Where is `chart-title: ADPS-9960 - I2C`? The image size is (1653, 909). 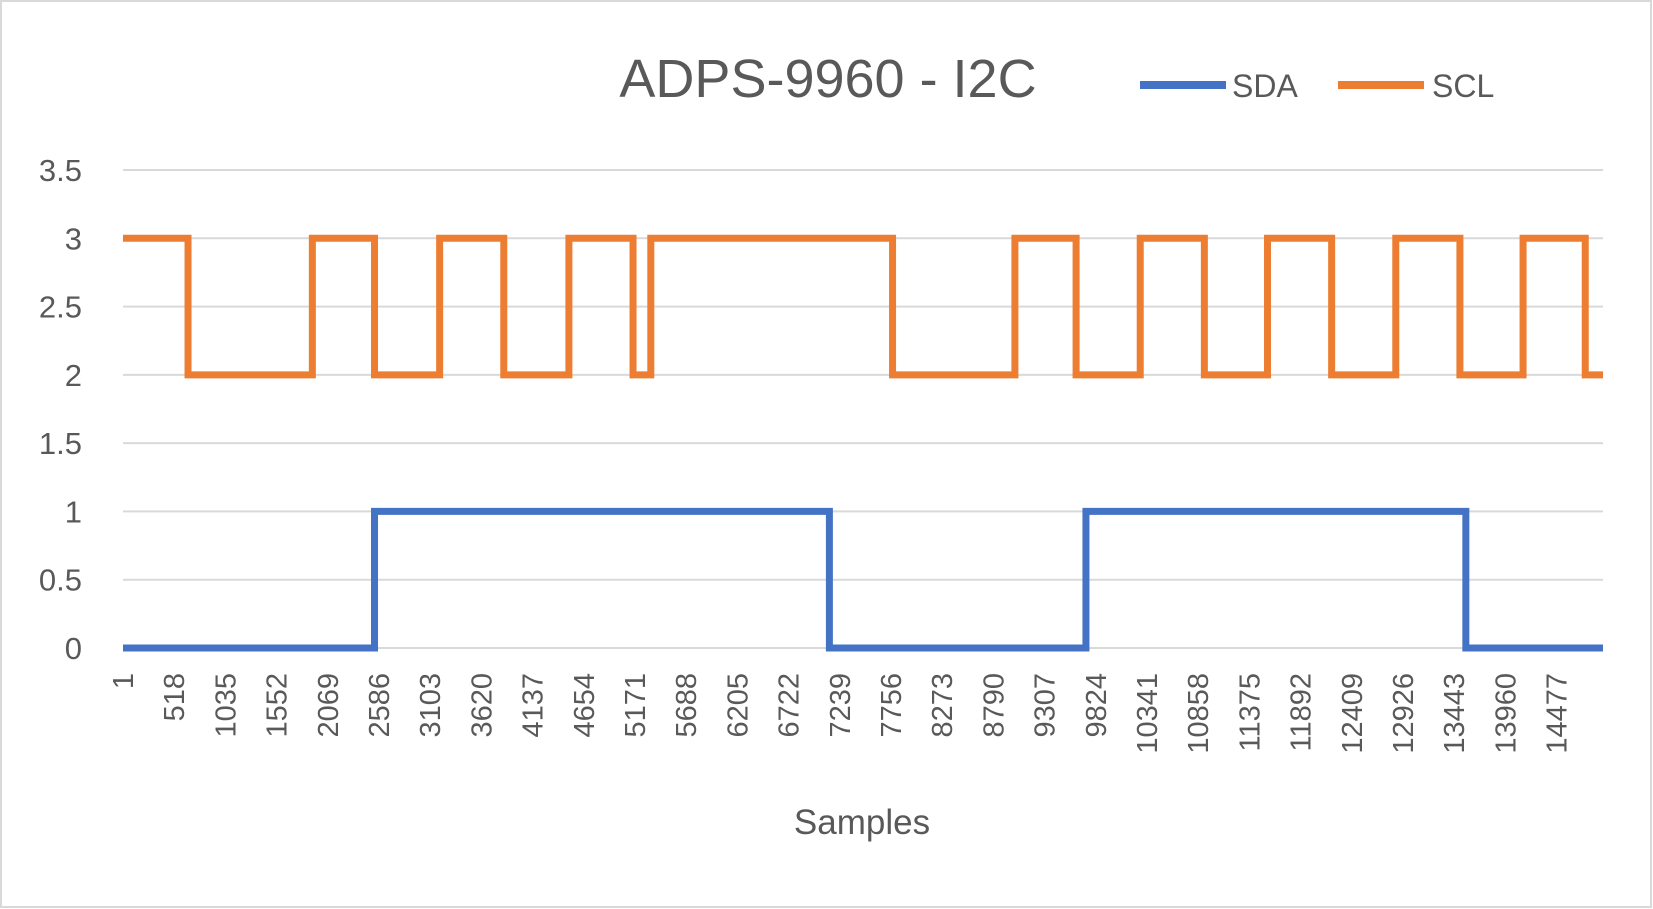
chart-title: ADPS-9960 - I2C is located at coordinates (827, 79).